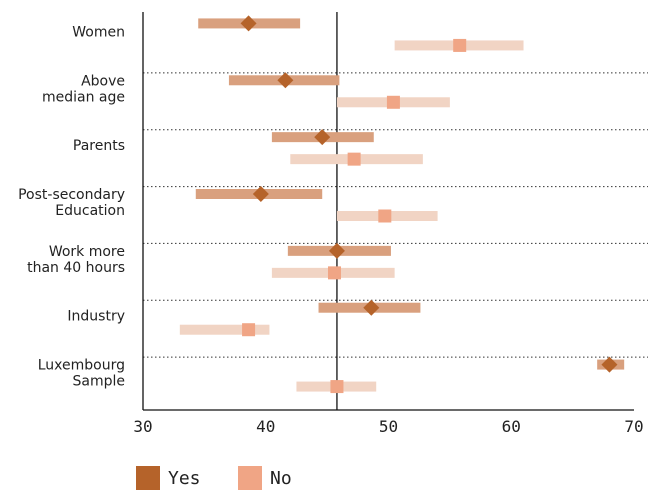 This screenshot has width=652, height=498. Describe the element at coordinates (81, 366) in the screenshot. I see `category-label: Luxembourg` at that location.